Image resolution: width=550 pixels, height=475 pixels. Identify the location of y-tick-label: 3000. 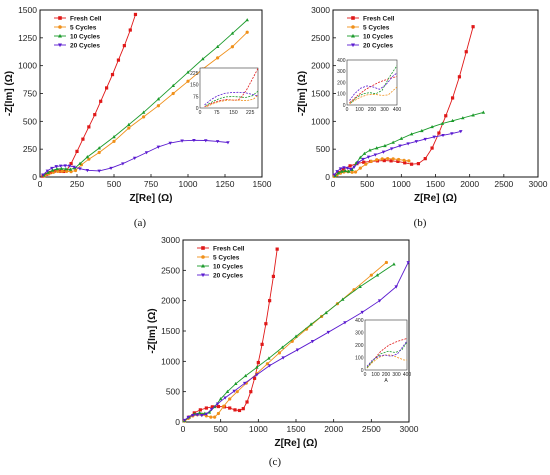
(170, 240).